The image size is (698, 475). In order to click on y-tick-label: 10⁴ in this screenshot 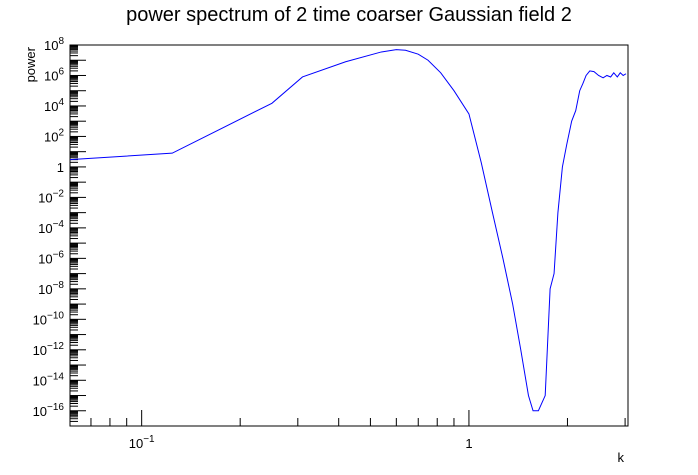, I will do `click(54, 105)`.